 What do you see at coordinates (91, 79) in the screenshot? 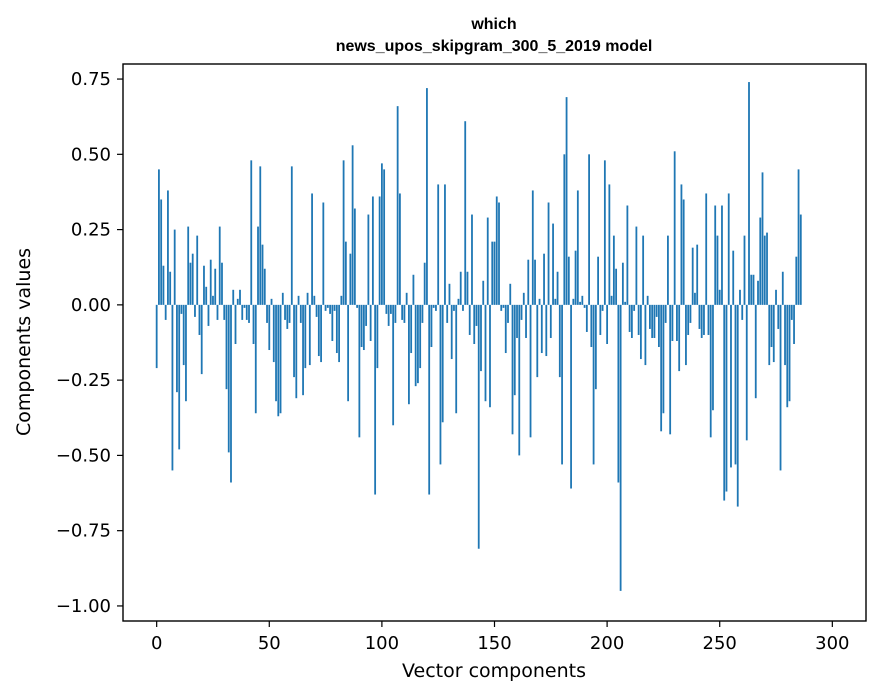
I see `y-tick-label: 0.75` at bounding box center [91, 79].